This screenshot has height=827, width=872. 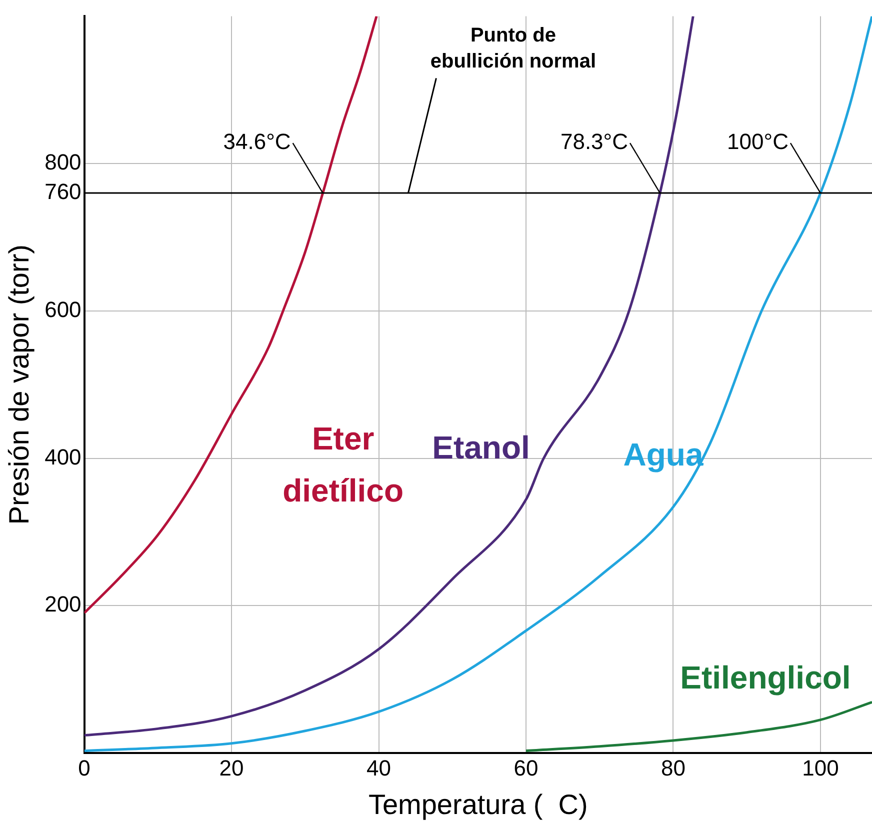 What do you see at coordinates (526, 767) in the screenshot?
I see `x-tick-label: 60` at bounding box center [526, 767].